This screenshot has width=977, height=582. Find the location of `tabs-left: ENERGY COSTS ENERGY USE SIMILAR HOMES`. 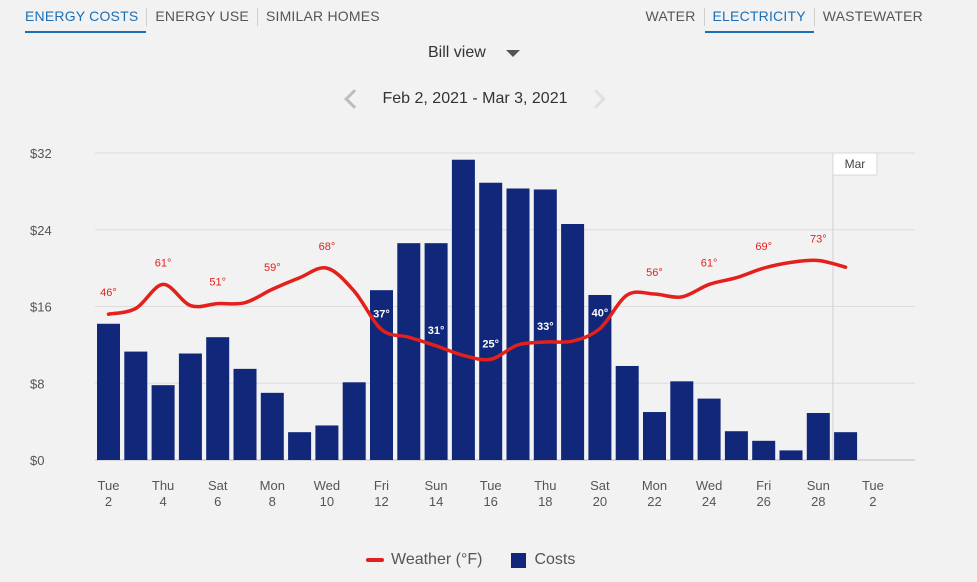

tabs-left: ENERGY COSTS ENERGY USE SIMILAR HOMES is located at coordinates (206, 19).